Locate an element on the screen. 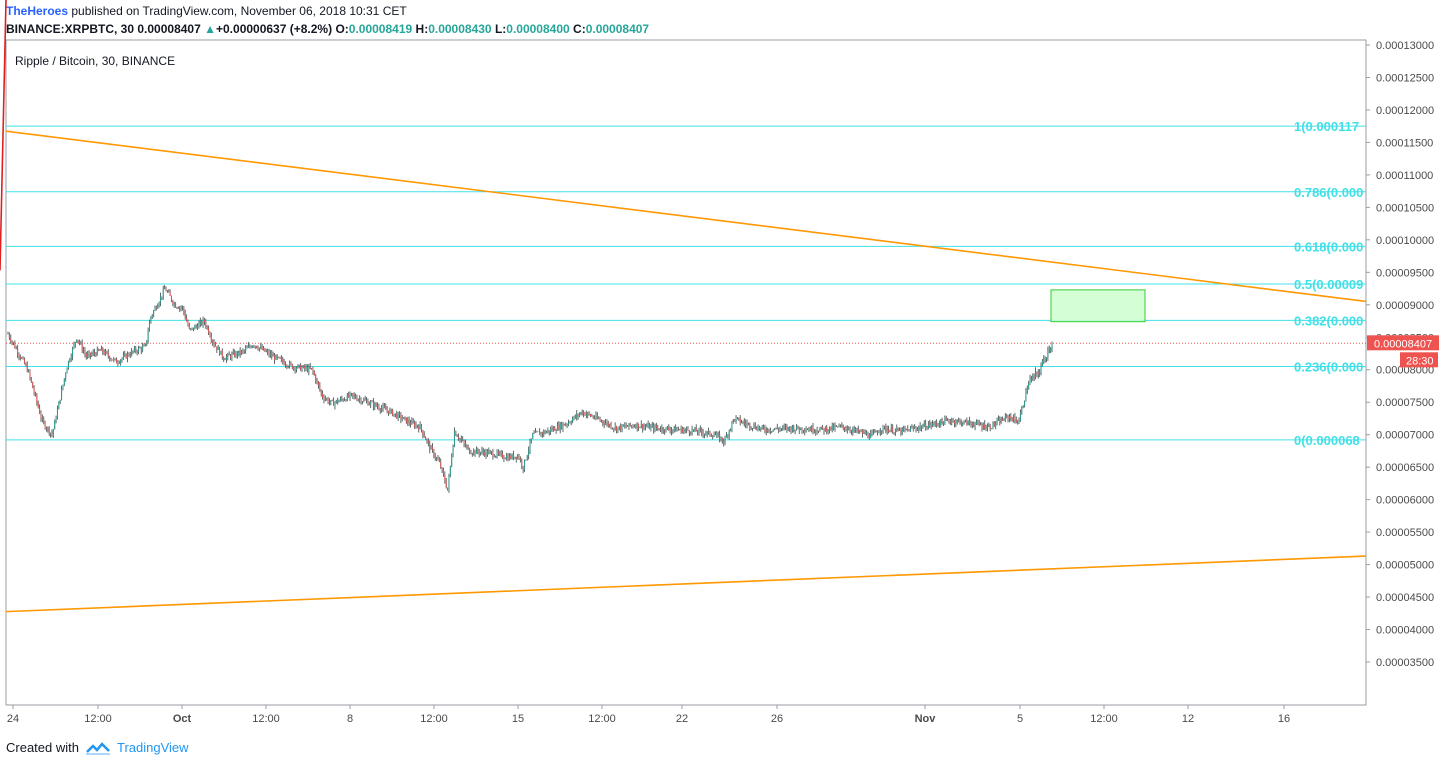  time-tick-label: 24 is located at coordinates (13, 719).